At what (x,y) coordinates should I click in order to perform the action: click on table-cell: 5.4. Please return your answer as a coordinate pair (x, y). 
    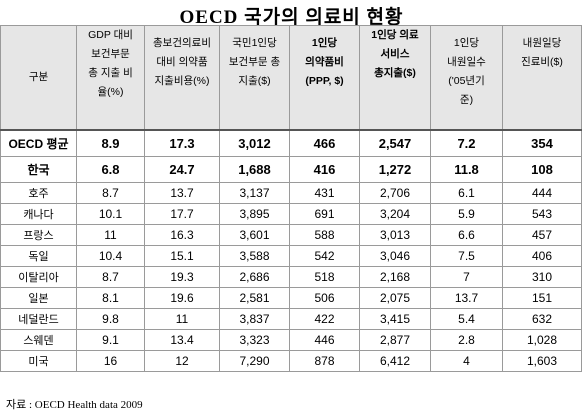
    Looking at the image, I should click on (466, 319).